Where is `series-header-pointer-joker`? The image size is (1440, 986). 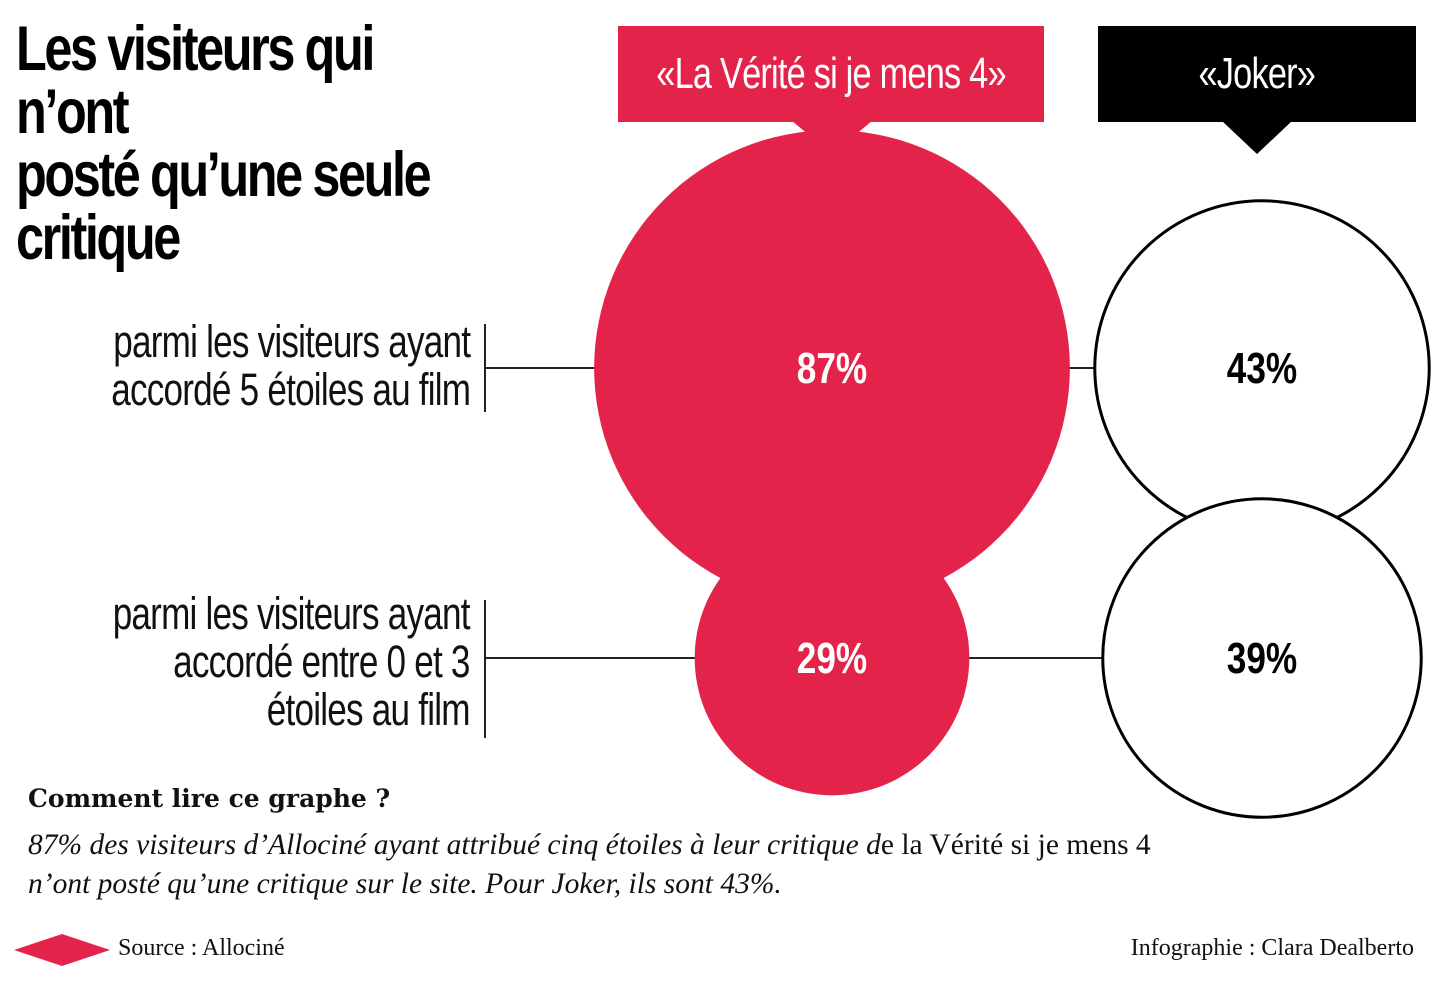
series-header-pointer-joker is located at coordinates (1257, 137).